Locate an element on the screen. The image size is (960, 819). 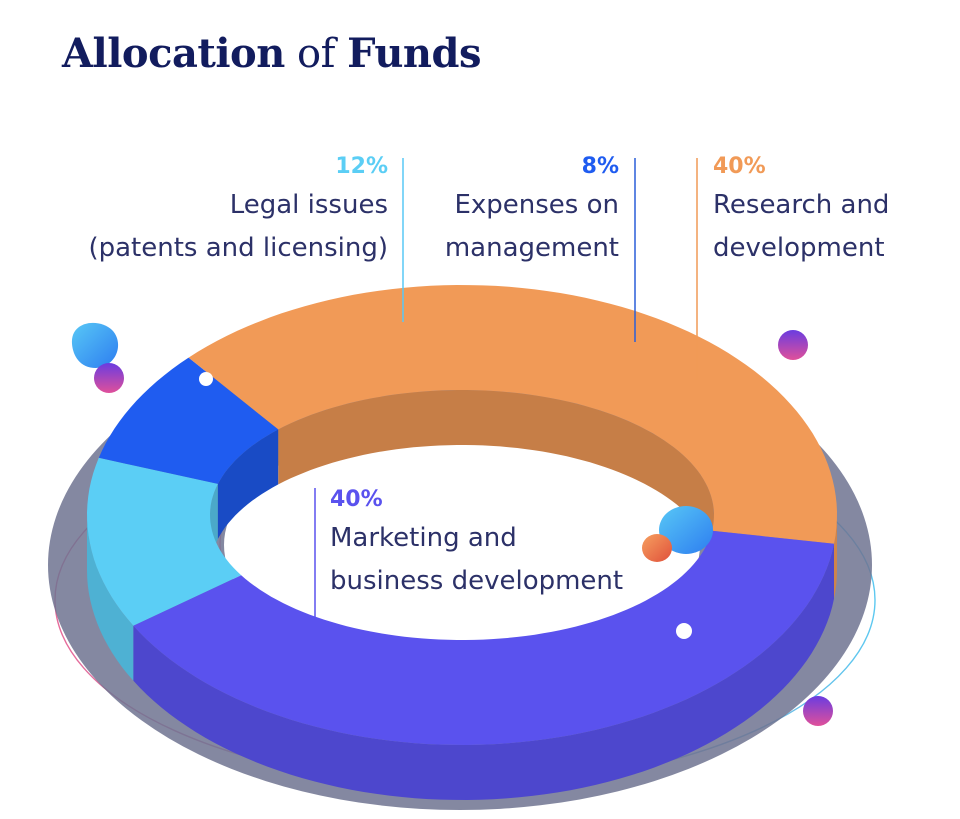
slice-name-line2: development is located at coordinates (799, 248).